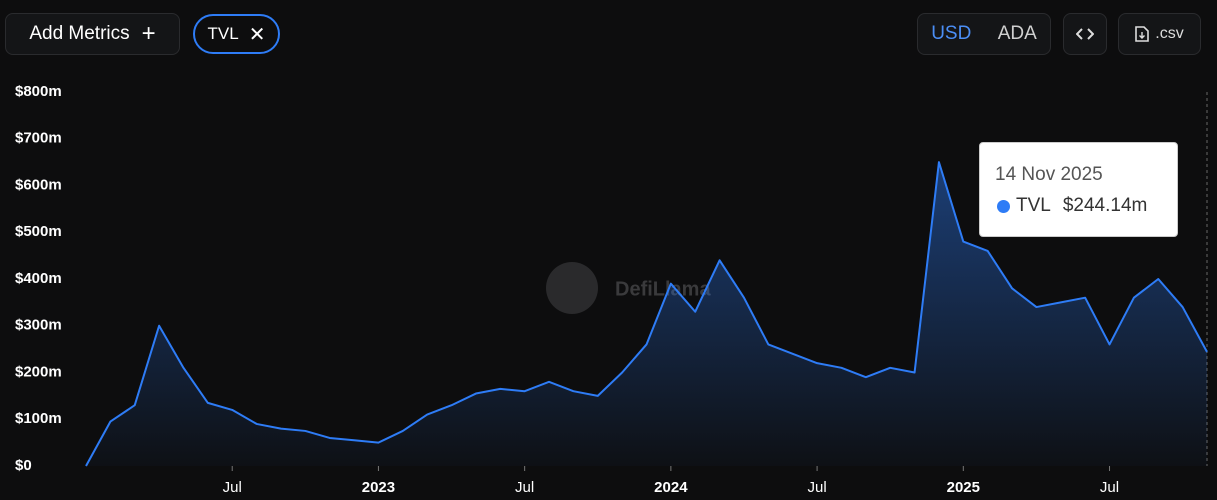  Describe the element at coordinates (148, 33) in the screenshot. I see `plus-icon: +` at that location.